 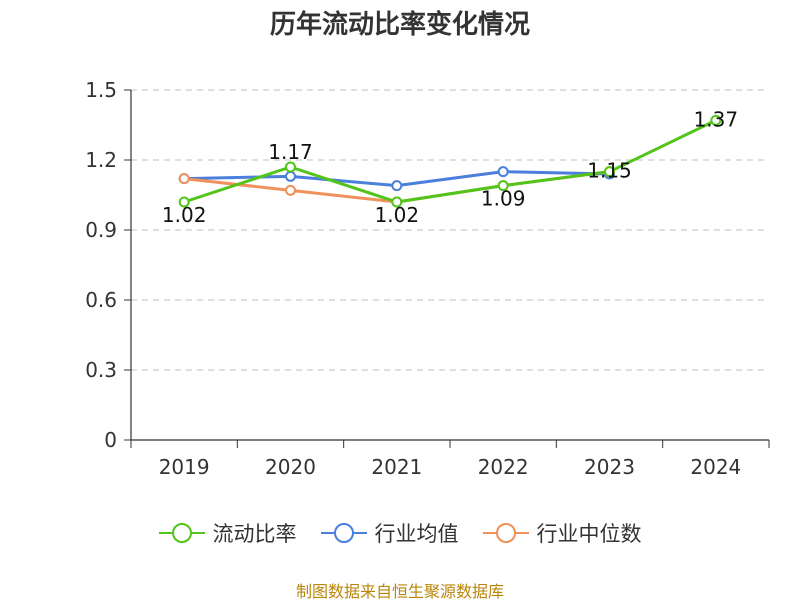 I want to click on series-0-point-2019, so click(x=184, y=202).